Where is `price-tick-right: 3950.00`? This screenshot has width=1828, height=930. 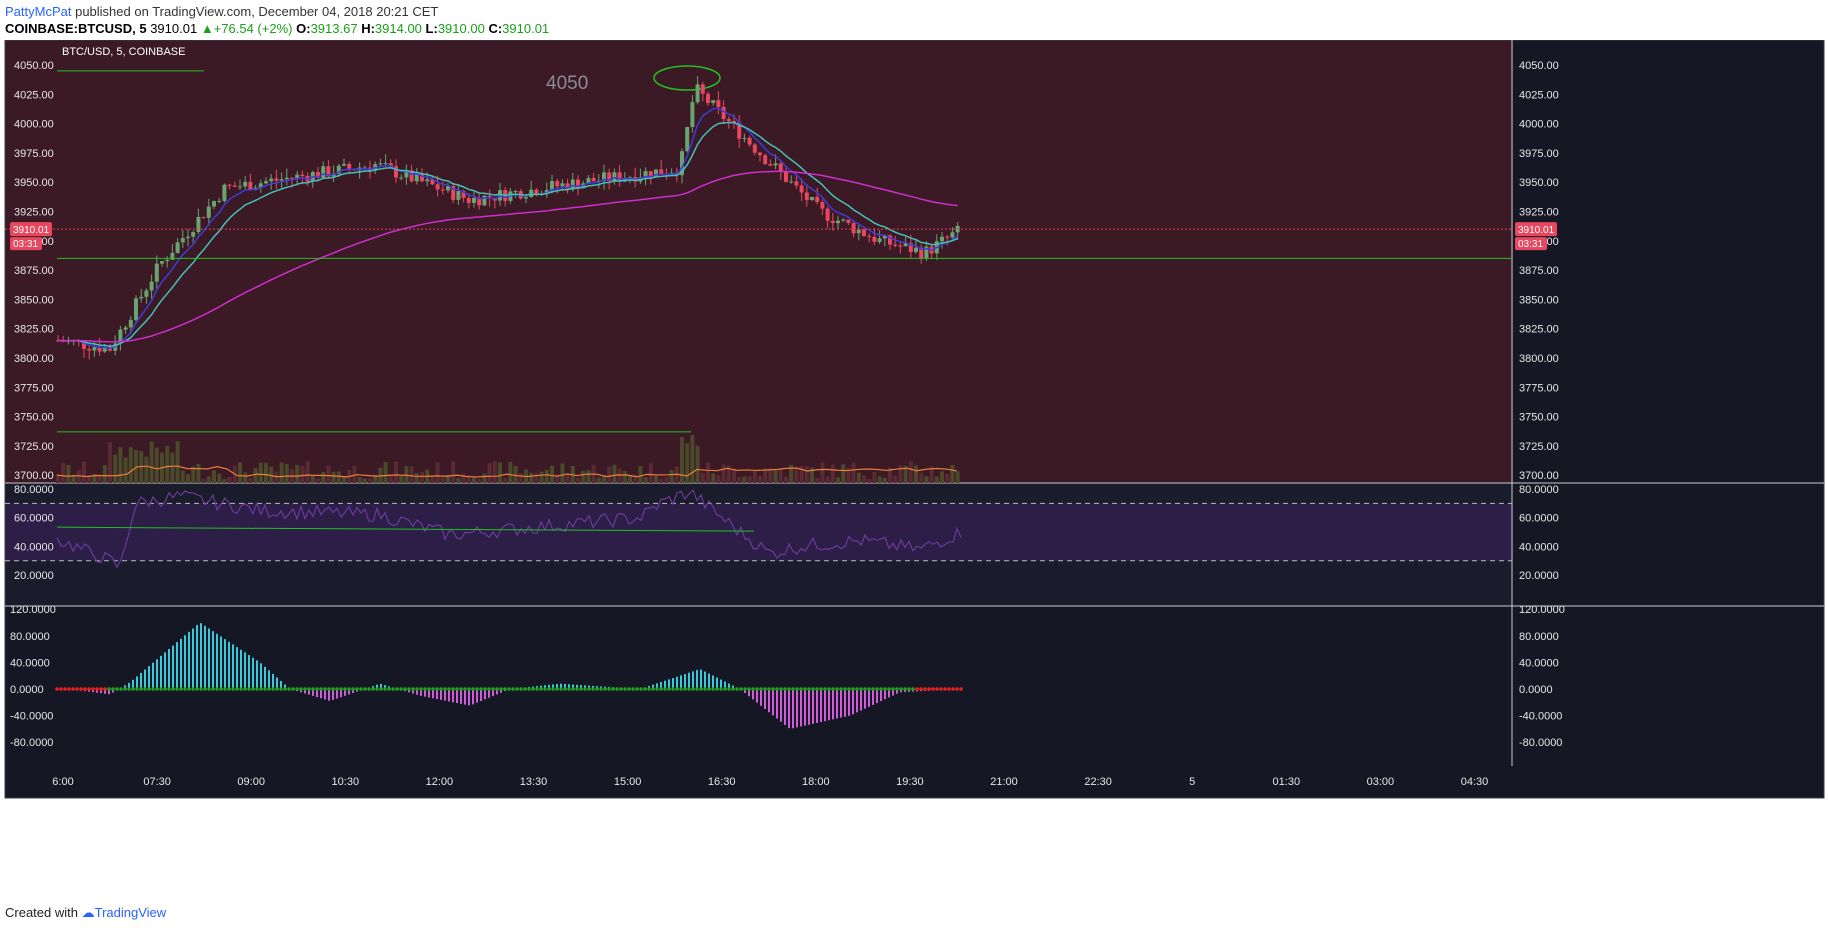
price-tick-right: 3950.00 is located at coordinates (1539, 183).